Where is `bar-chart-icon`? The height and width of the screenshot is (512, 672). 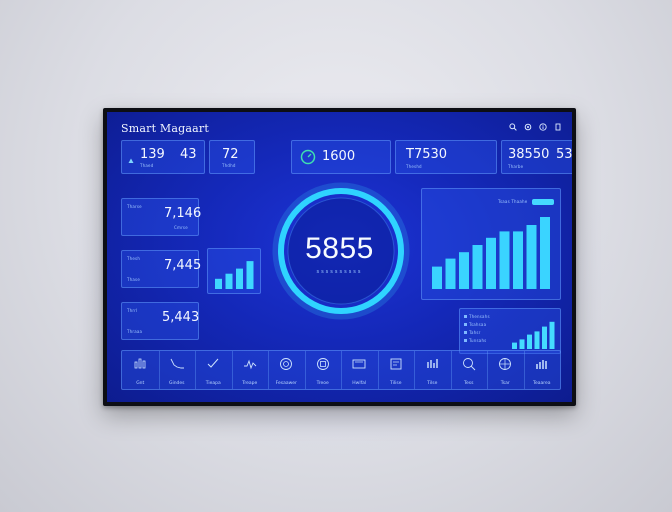
bar-chart-icon is located at coordinates (542, 366).